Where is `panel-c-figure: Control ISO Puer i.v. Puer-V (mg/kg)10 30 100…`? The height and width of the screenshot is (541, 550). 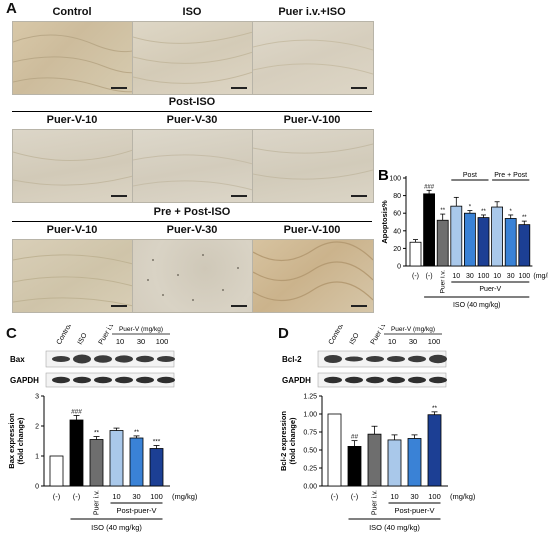
panel-c-figure: Control ISO Puer i.v. Puer-V (mg/kg)10 30 100… is located at coordinates (102, 428).